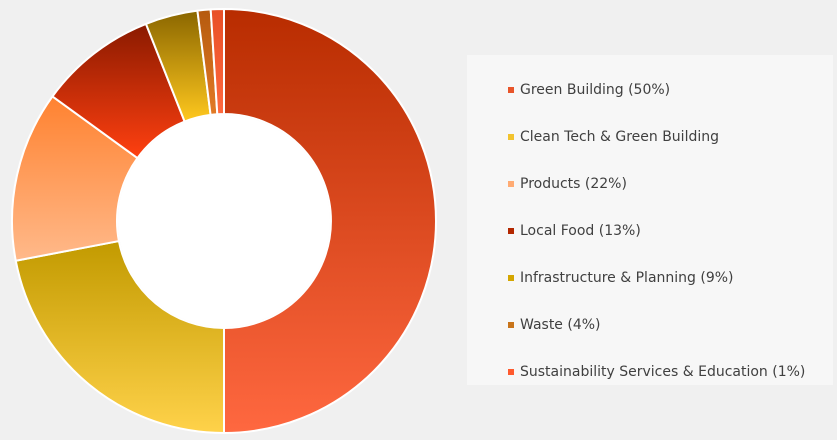 Image resolution: width=837 pixels, height=440 pixels. I want to click on legend-item: Waste (4%), so click(650, 324).